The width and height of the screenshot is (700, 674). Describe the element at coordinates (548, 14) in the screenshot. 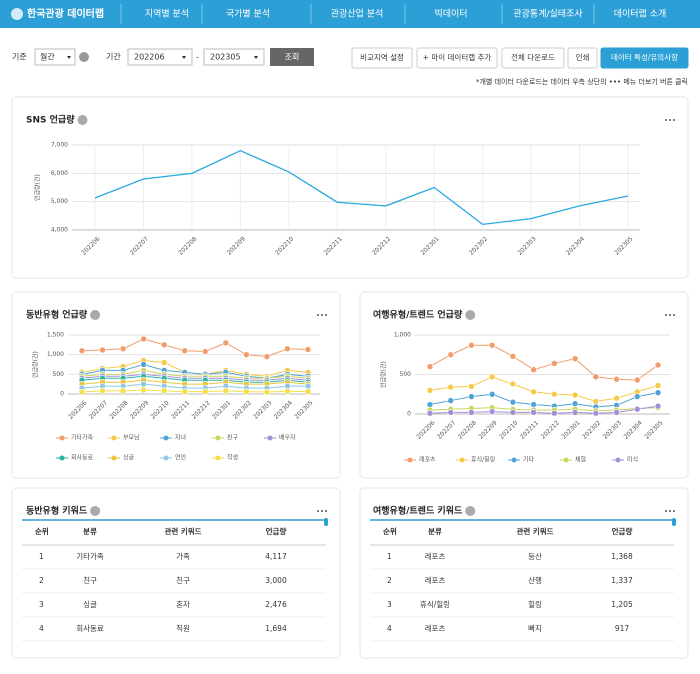

I see `nav-item: 관광통계/실태조사` at that location.